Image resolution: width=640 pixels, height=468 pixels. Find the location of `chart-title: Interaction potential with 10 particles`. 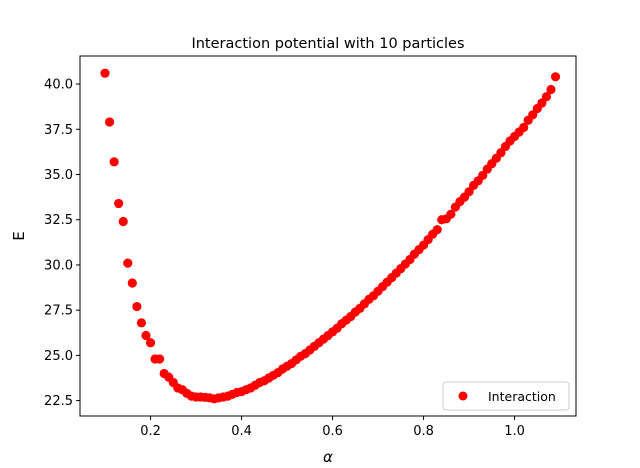

chart-title: Interaction potential with 10 particles is located at coordinates (327, 44).